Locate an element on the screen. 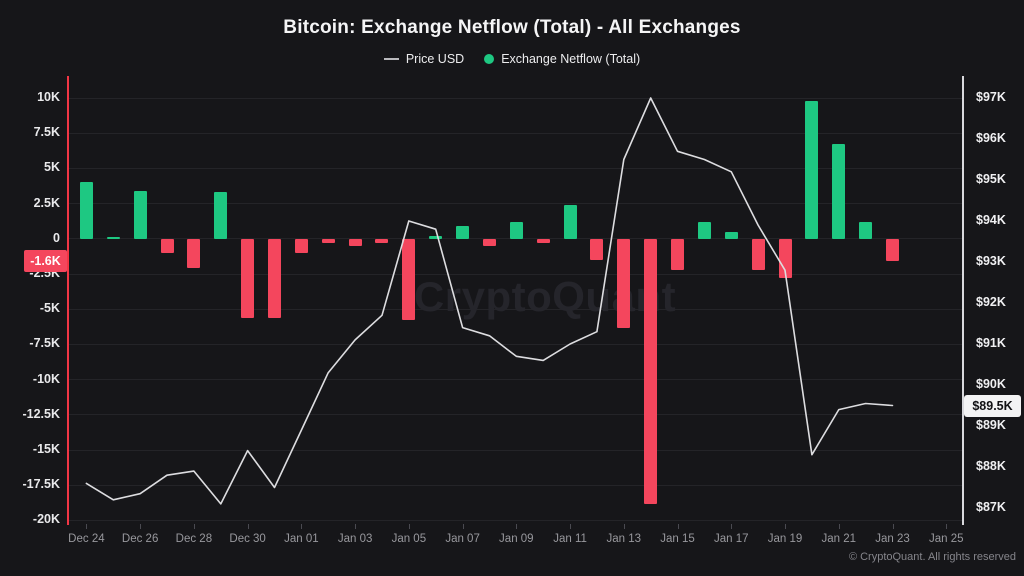 Image resolution: width=1024 pixels, height=576 pixels. netflow-value-badge: -1.6K is located at coordinates (45, 261).